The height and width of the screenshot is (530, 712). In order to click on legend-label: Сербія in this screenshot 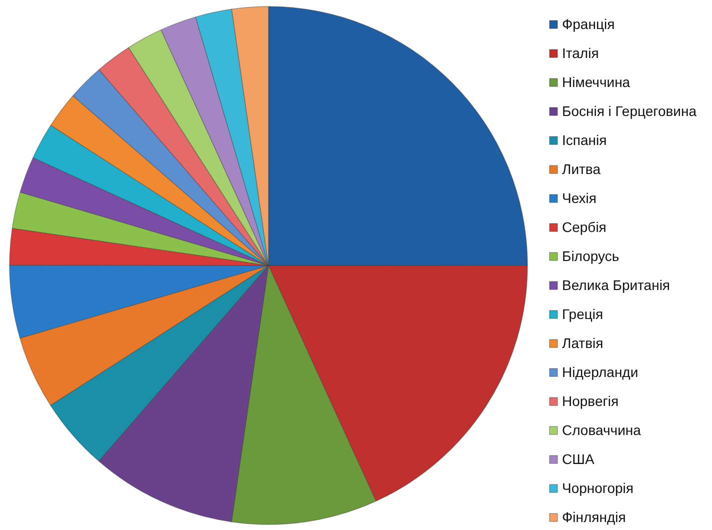, I will do `click(584, 226)`.